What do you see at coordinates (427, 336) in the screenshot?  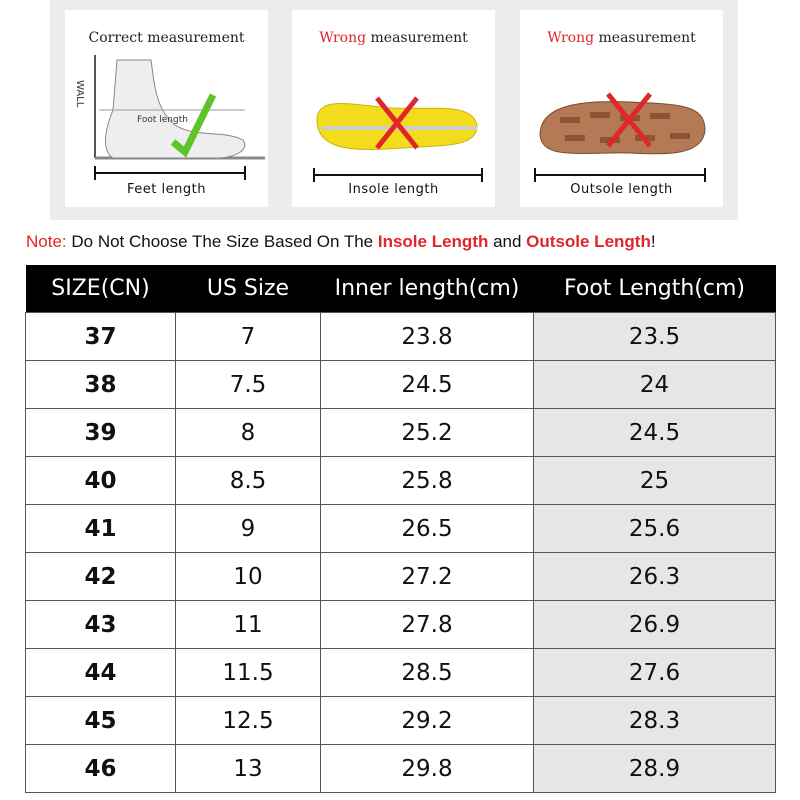 I see `table-cell: 23.8` at bounding box center [427, 336].